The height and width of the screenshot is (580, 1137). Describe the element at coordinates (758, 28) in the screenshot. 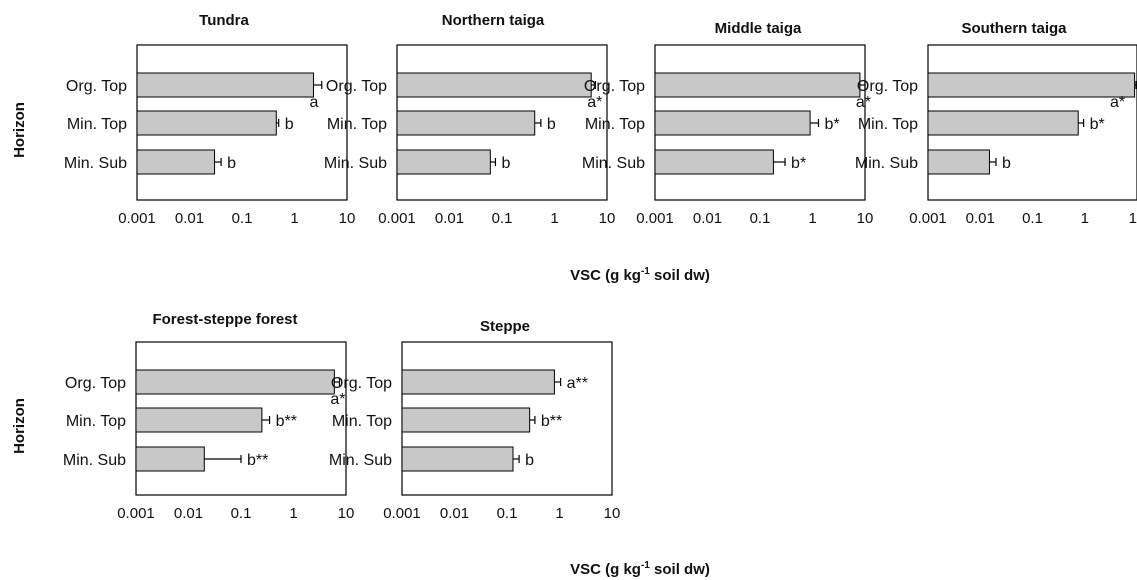

I see `panel-title: Middle taiga` at that location.